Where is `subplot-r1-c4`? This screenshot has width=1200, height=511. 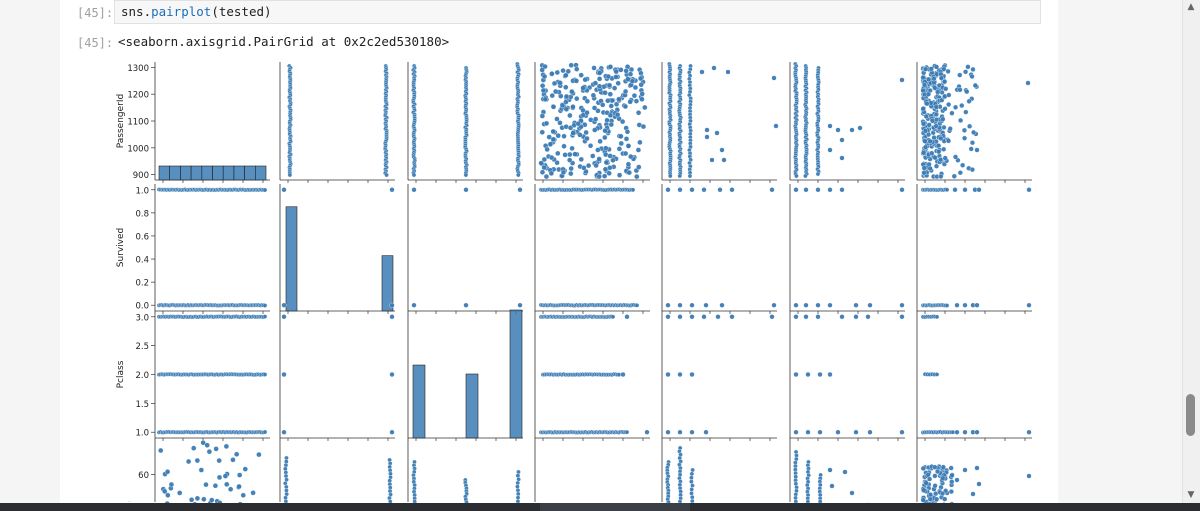
subplot-r1-c4 is located at coordinates (719, 249).